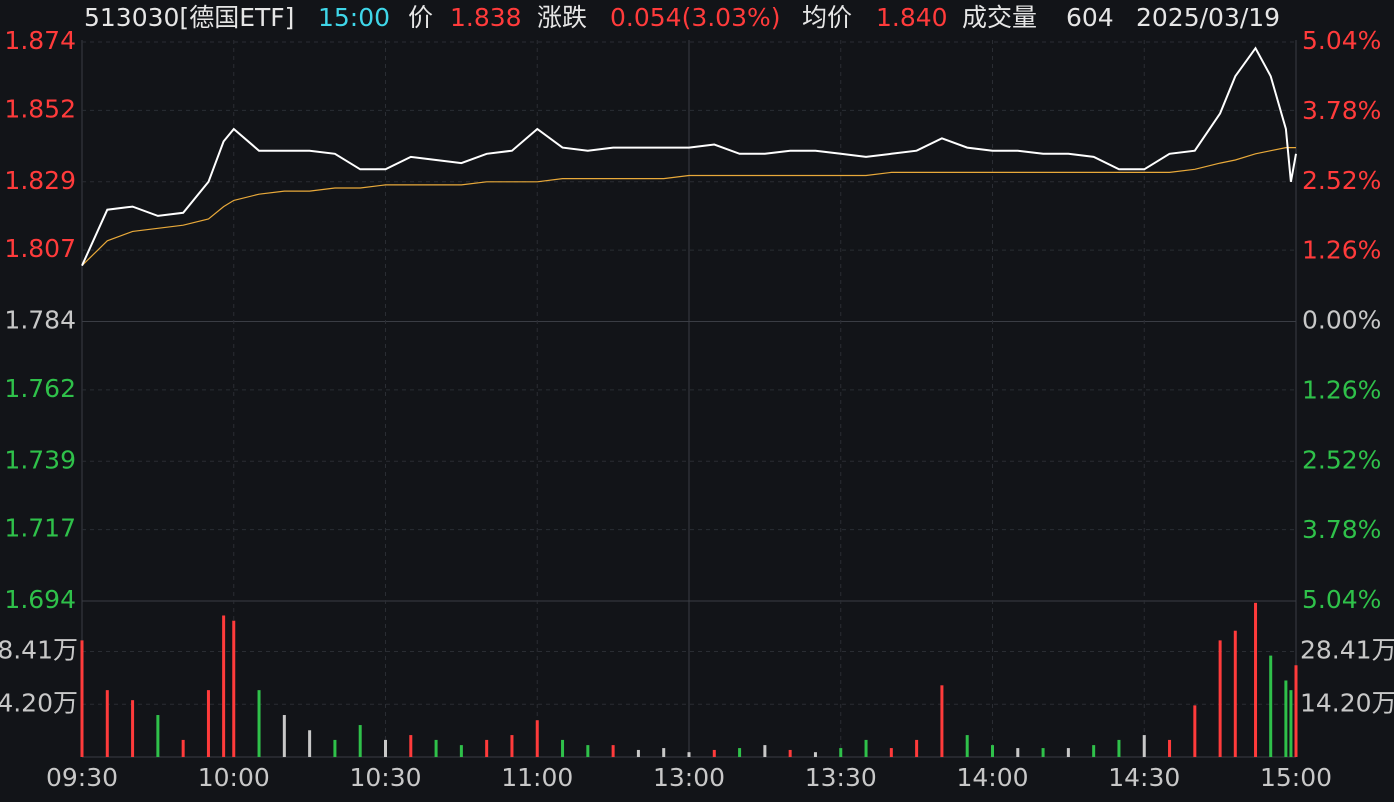 The height and width of the screenshot is (802, 1394). I want to click on y-tick-label: 1.852, so click(40, 108).